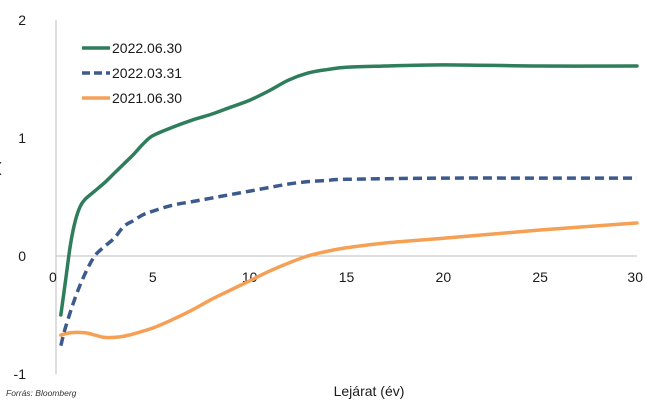 Image resolution: width=645 pixels, height=401 pixels. I want to click on legend-label: 2022.03.31, so click(147, 73).